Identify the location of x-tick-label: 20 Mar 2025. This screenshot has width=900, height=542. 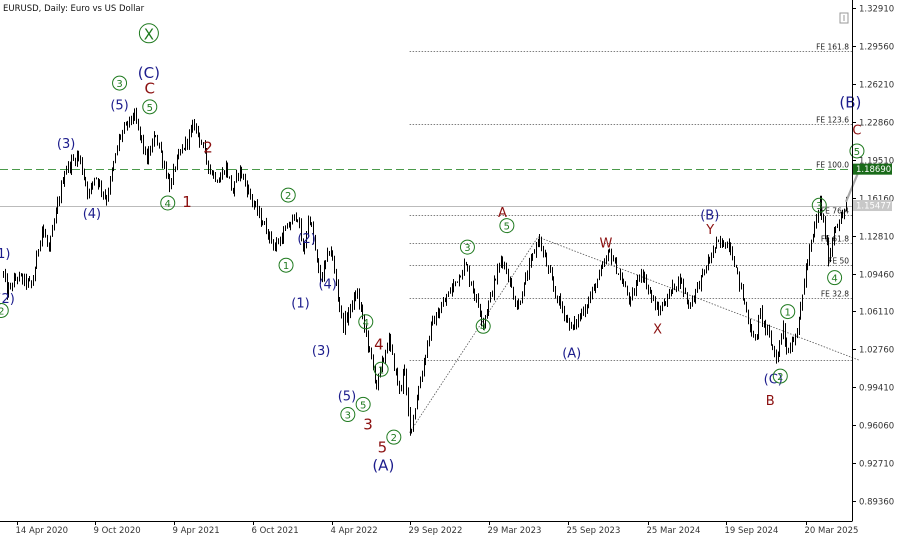
(832, 531).